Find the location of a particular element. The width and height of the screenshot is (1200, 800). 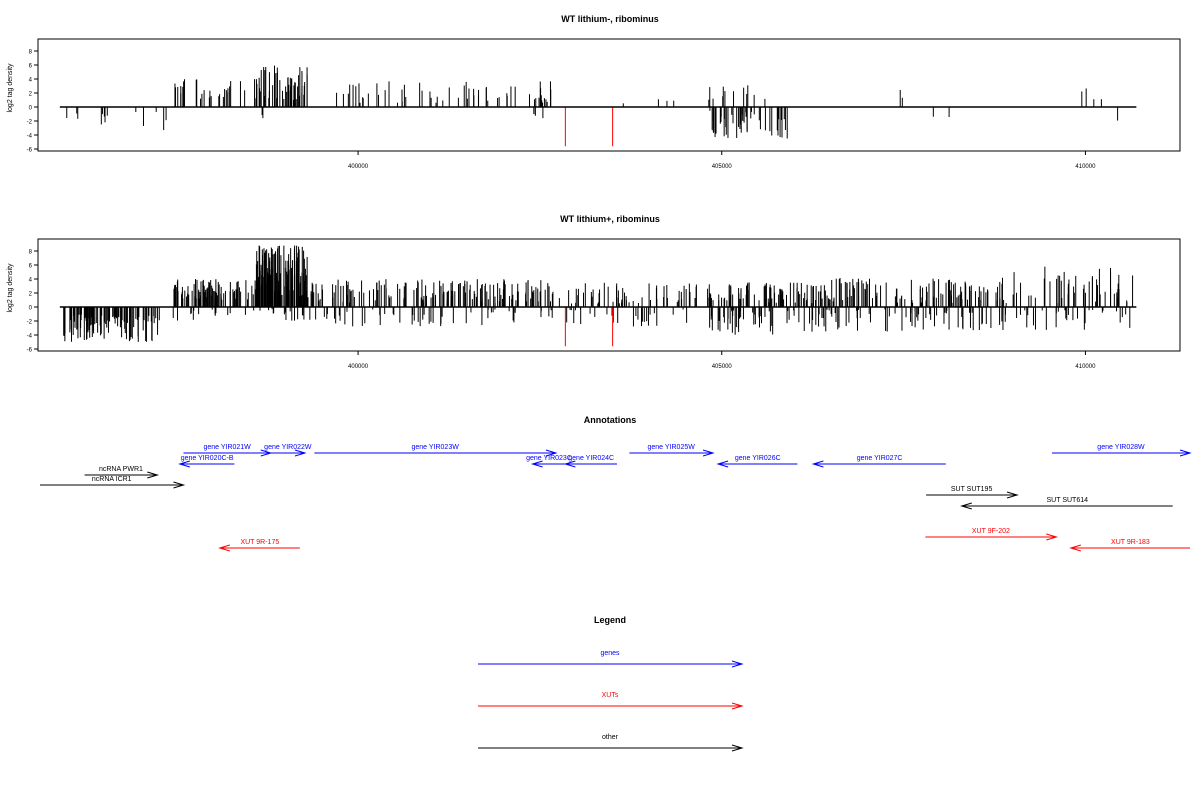

annotation-feature: gene YIR026C is located at coordinates (757, 461).